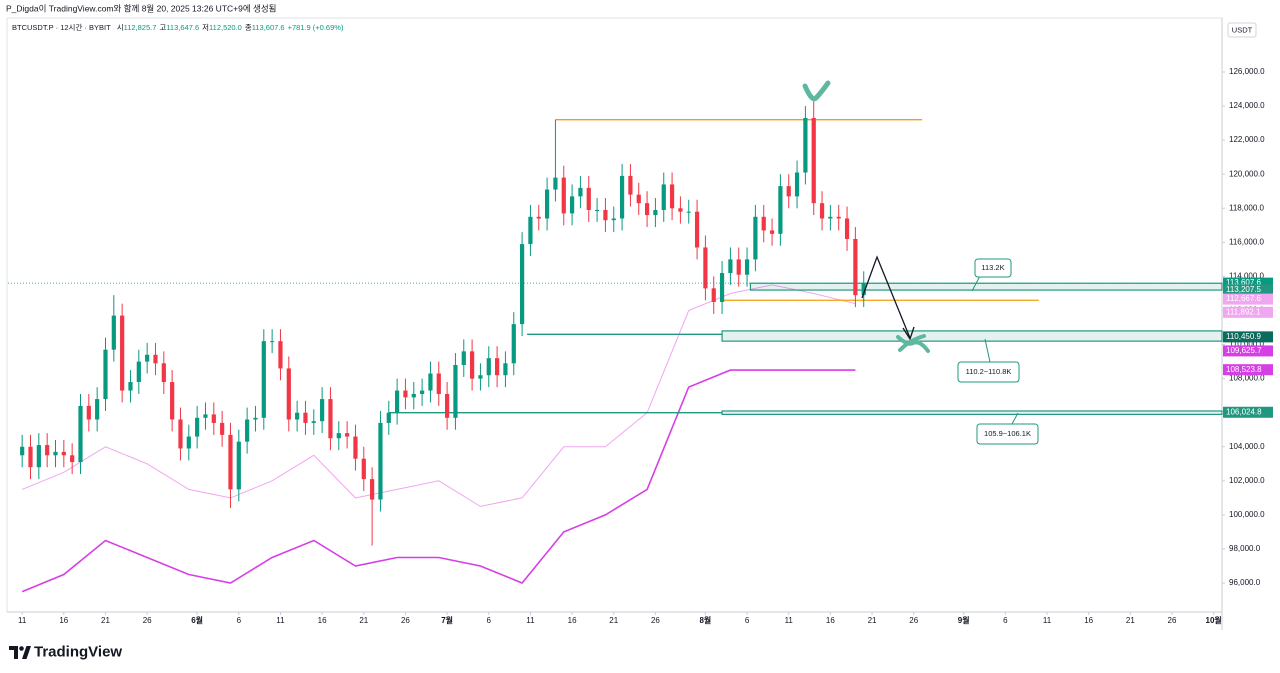 The image size is (1280, 673). I want to click on price-label: 111,892.1, so click(1243, 311).